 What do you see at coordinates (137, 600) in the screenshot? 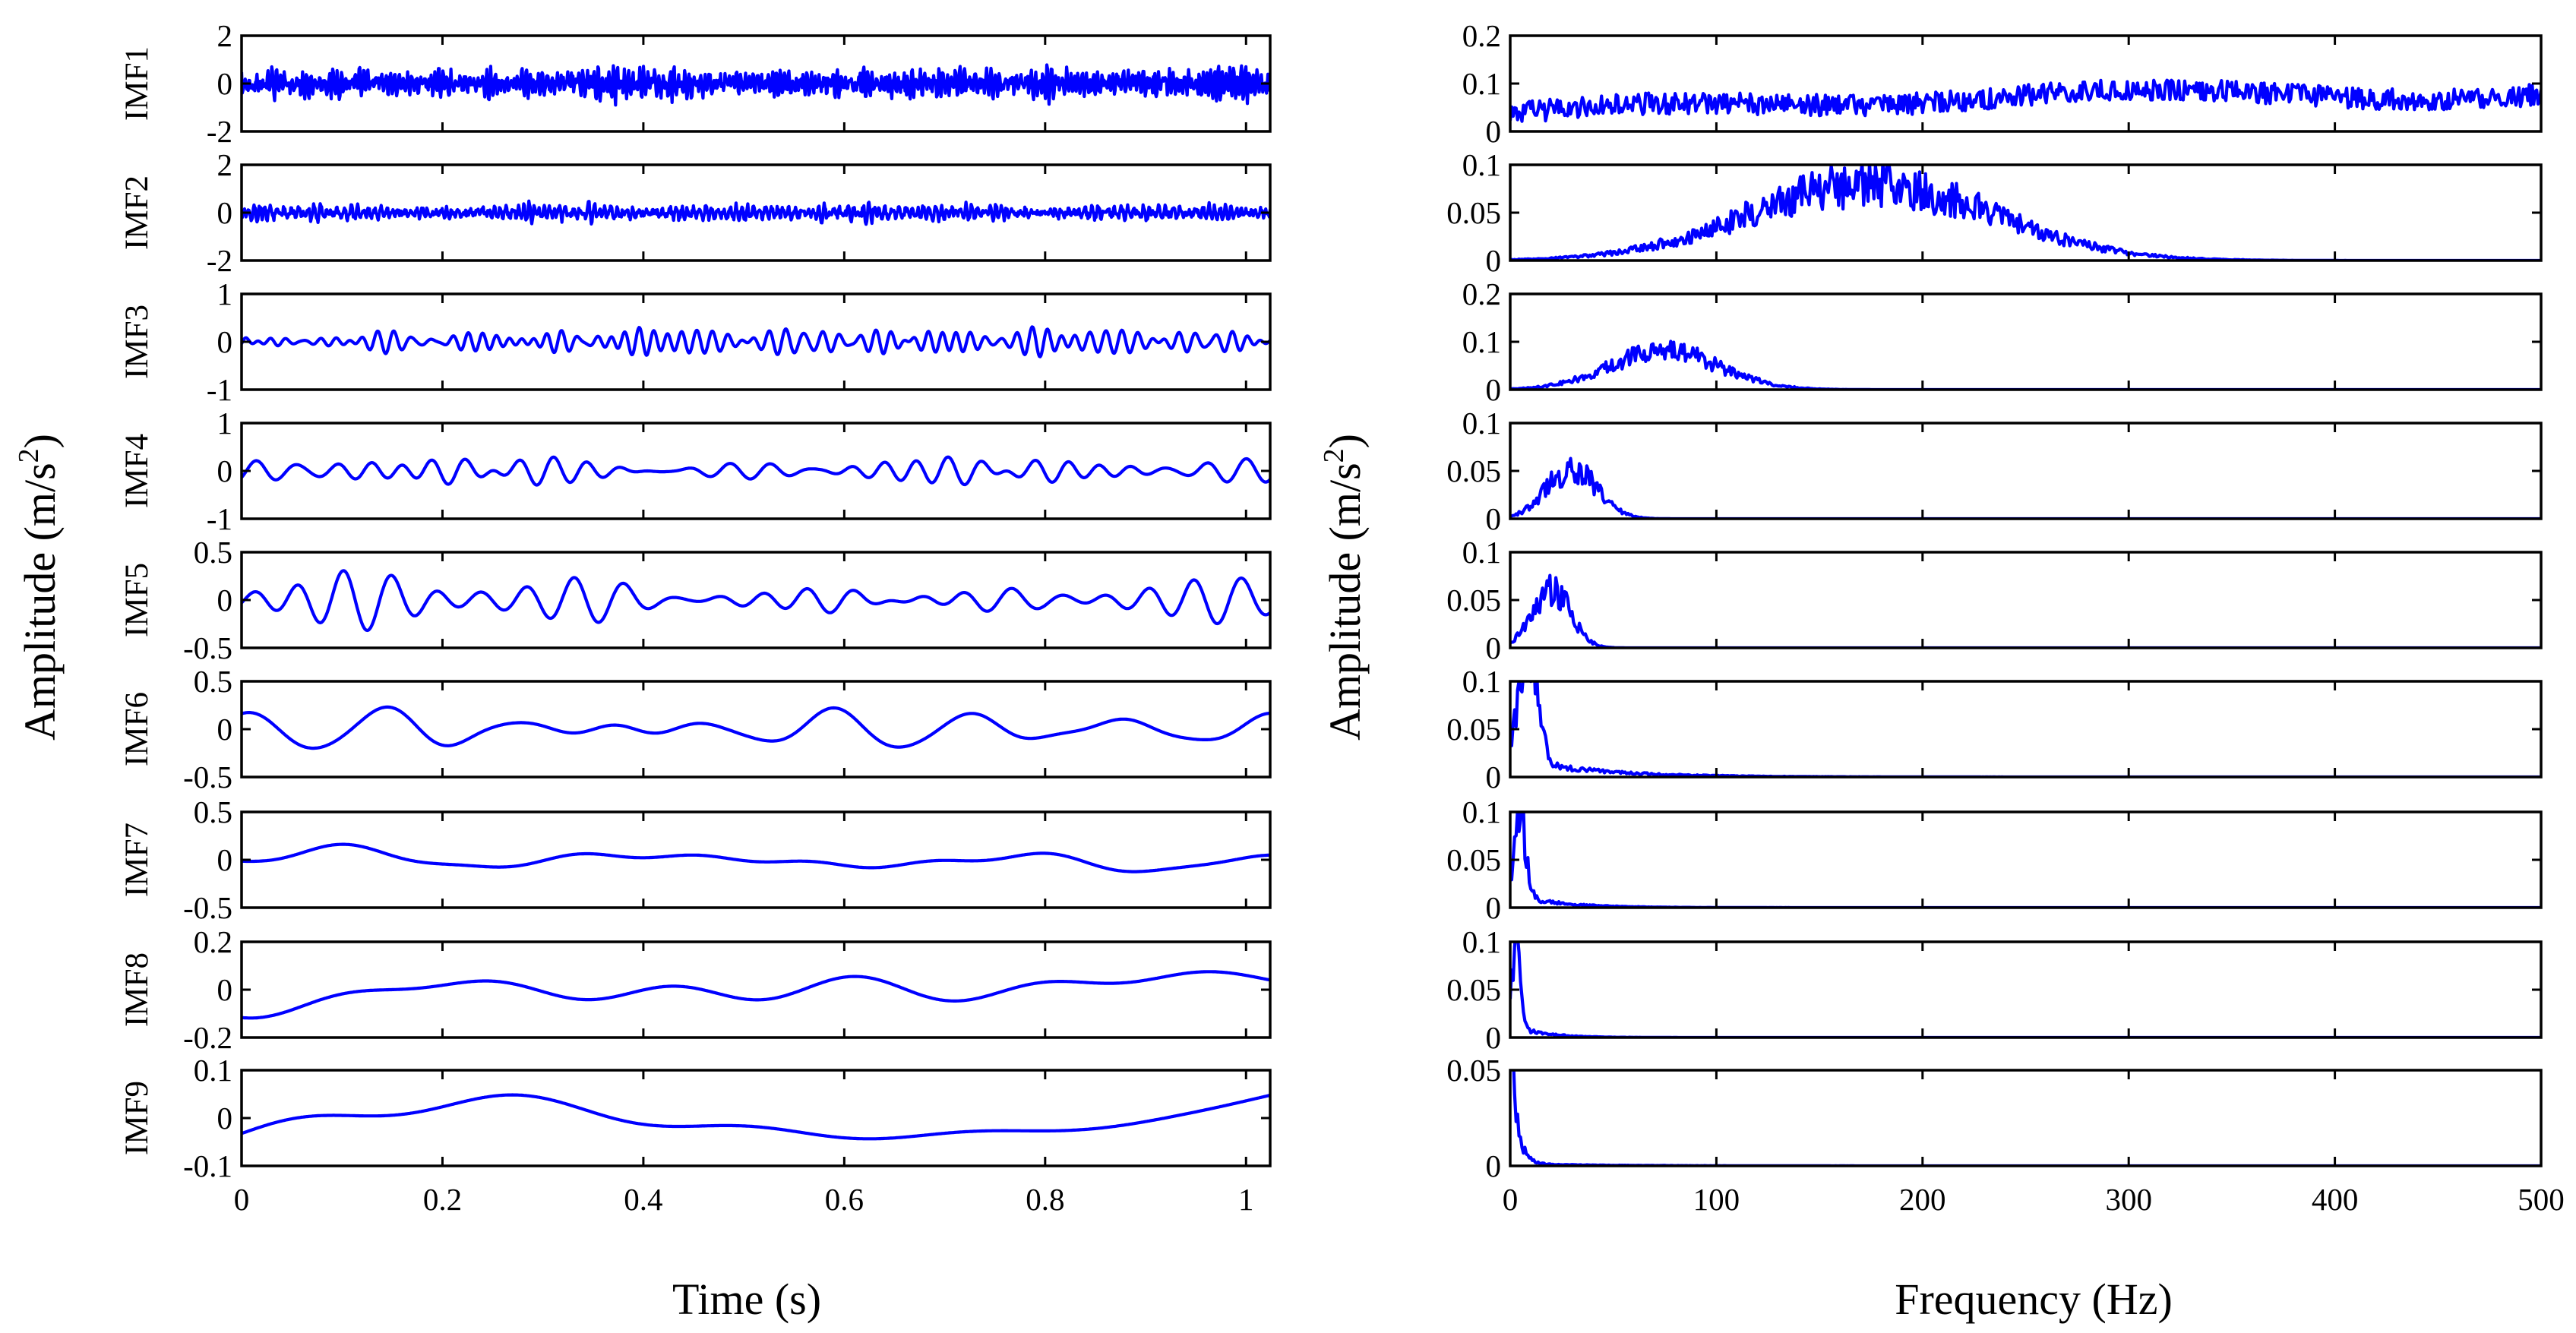
I see `imf-label-imf5: IMF5` at bounding box center [137, 600].